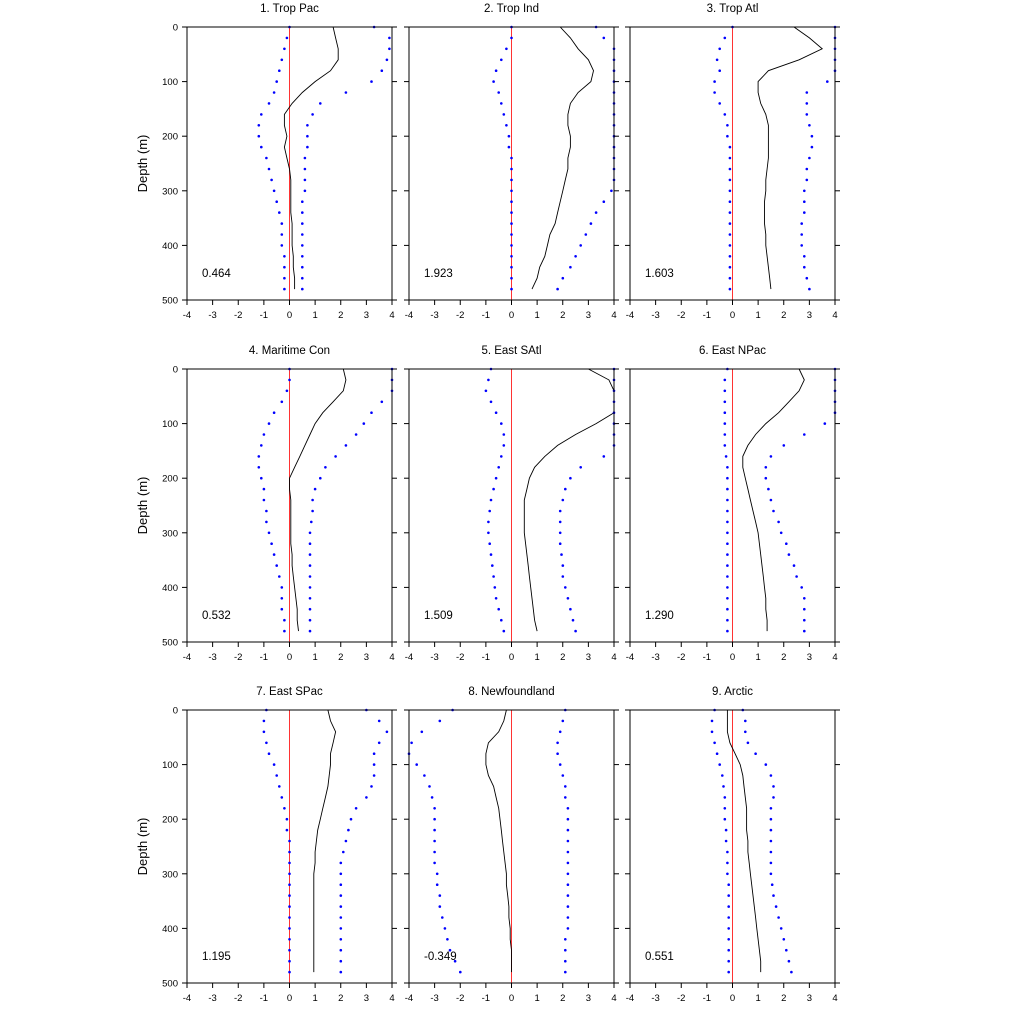 This screenshot has height=1024, width=1024. I want to click on x-tick-label: -2, so click(460, 315).